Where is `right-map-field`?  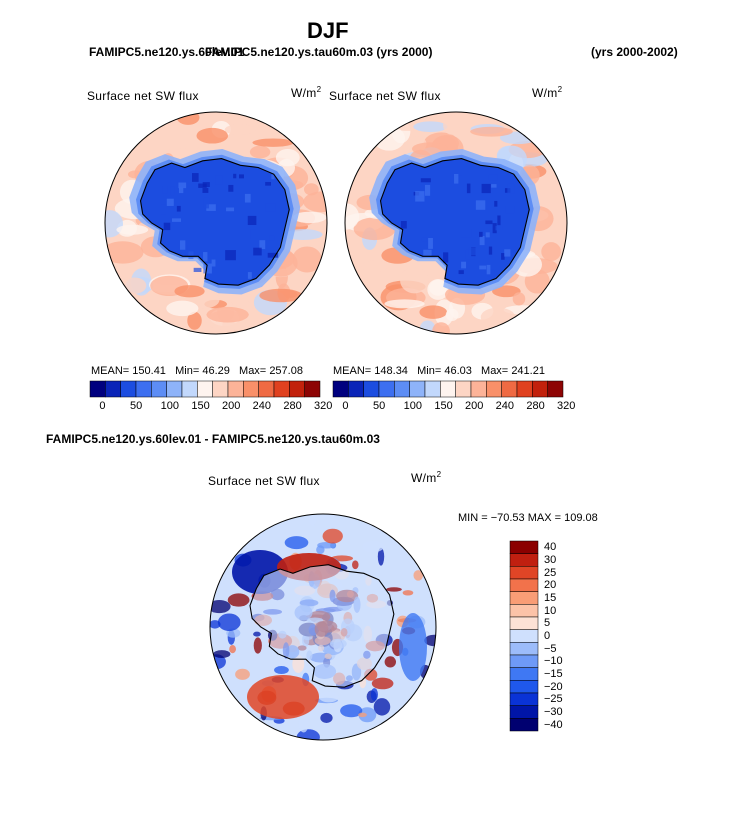 right-map-field is located at coordinates (456, 223).